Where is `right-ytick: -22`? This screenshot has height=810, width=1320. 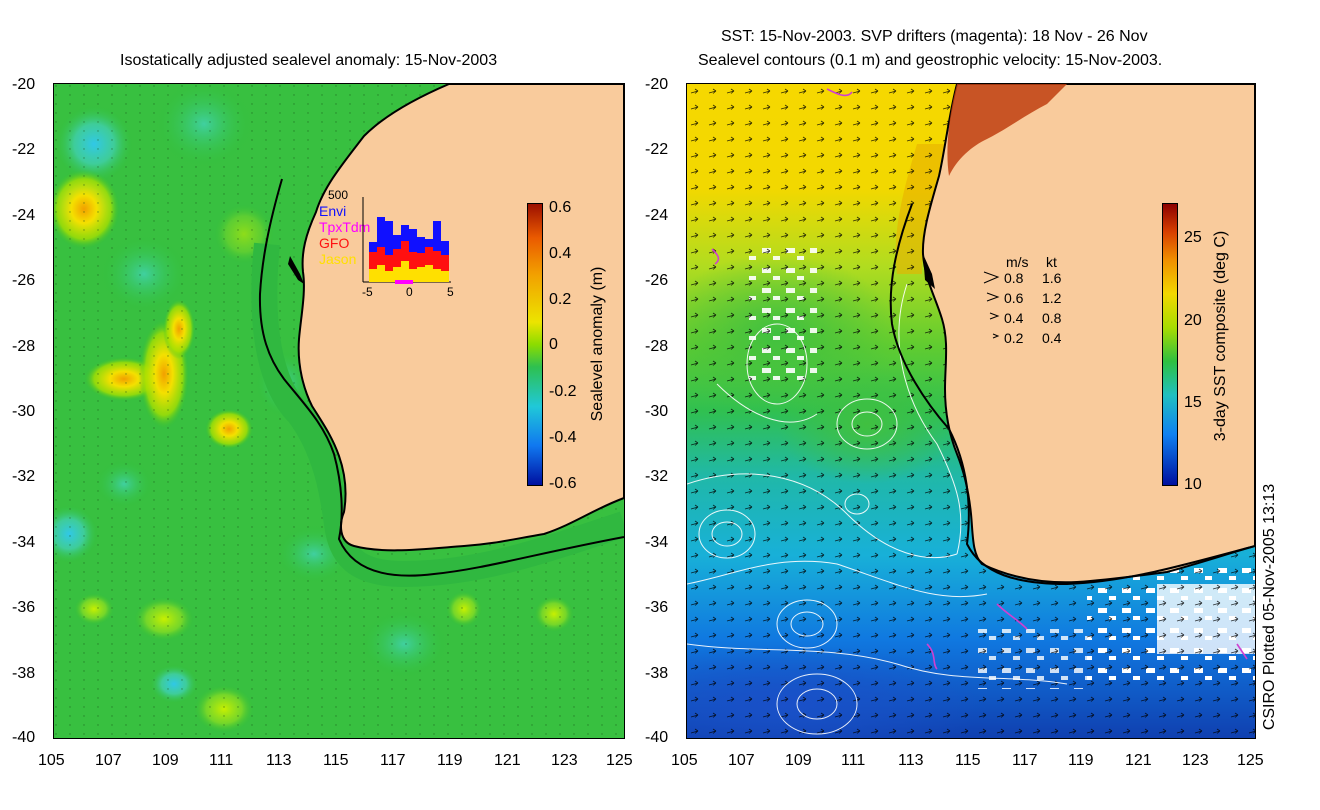
right-ytick: -22 is located at coordinates (657, 149).